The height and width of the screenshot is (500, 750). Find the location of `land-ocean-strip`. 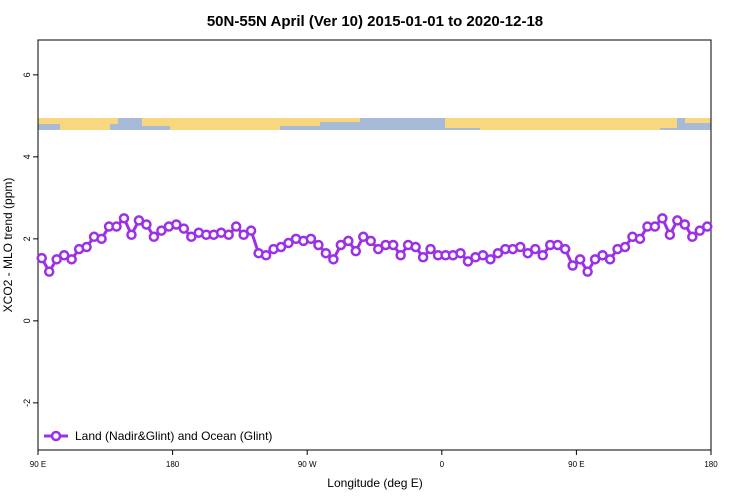

land-ocean-strip is located at coordinates (374, 124).